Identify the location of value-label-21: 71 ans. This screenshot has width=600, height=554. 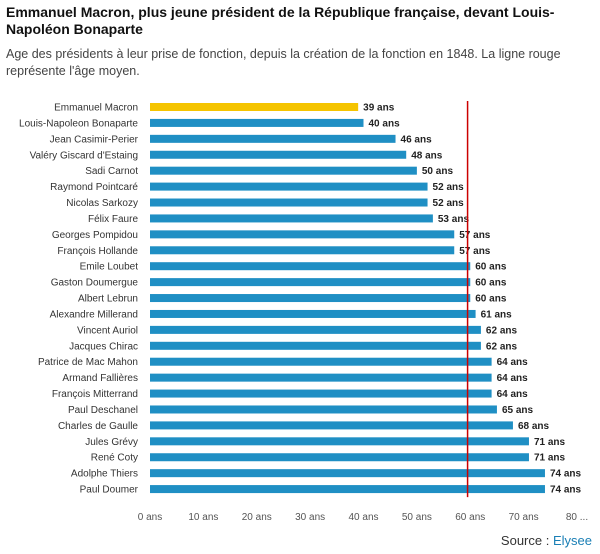
(550, 442).